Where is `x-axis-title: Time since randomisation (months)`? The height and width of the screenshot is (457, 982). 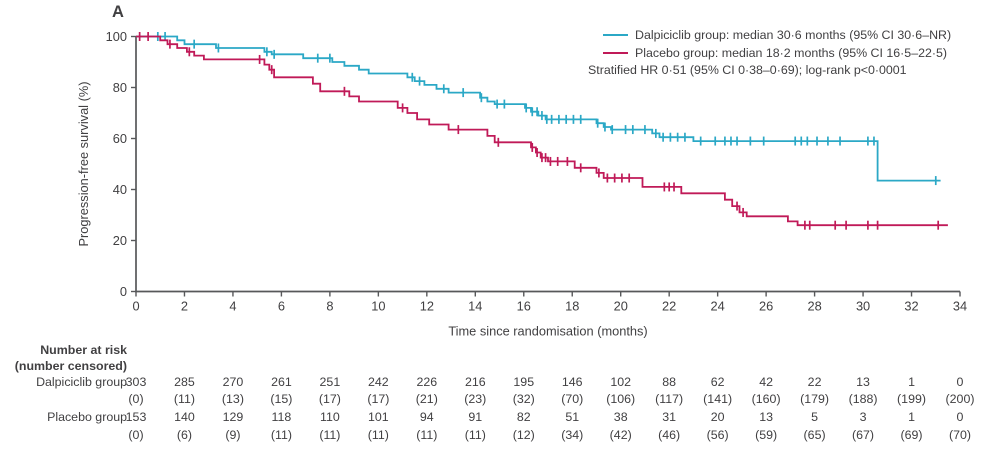
x-axis-title: Time since randomisation (months) is located at coordinates (547, 331).